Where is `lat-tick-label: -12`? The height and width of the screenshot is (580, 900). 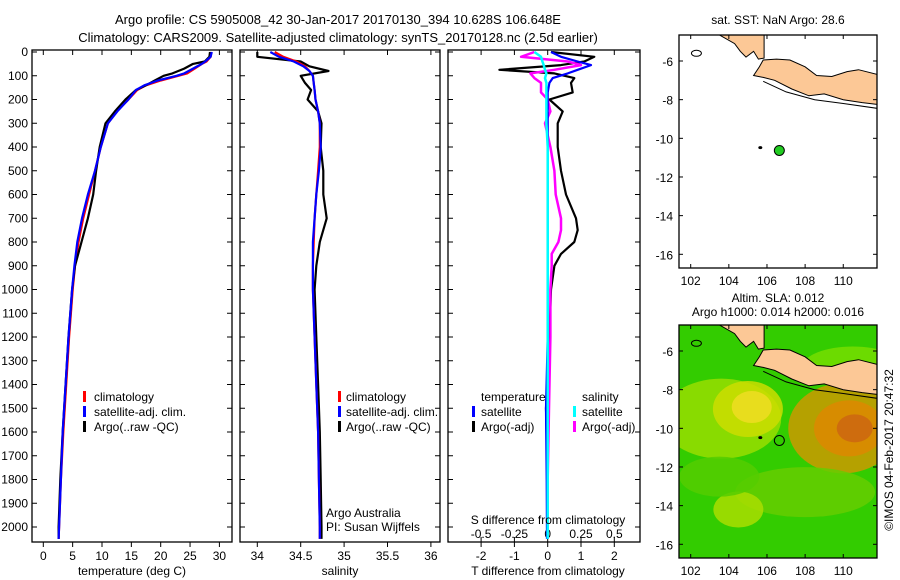 lat-tick-label: -12 is located at coordinates (665, 468).